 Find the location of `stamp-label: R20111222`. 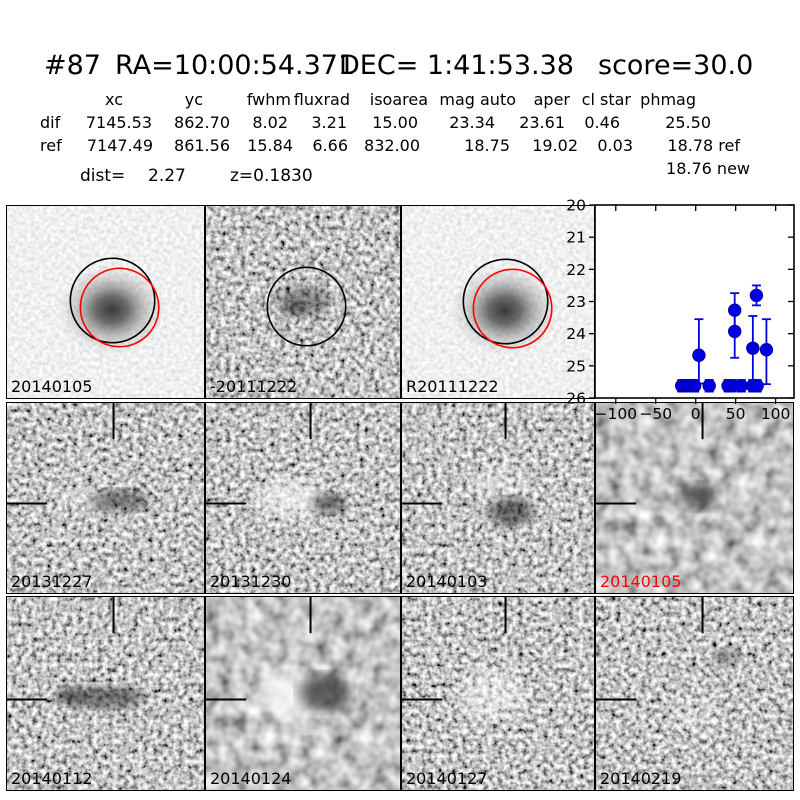

stamp-label: R20111222 is located at coordinates (452, 386).